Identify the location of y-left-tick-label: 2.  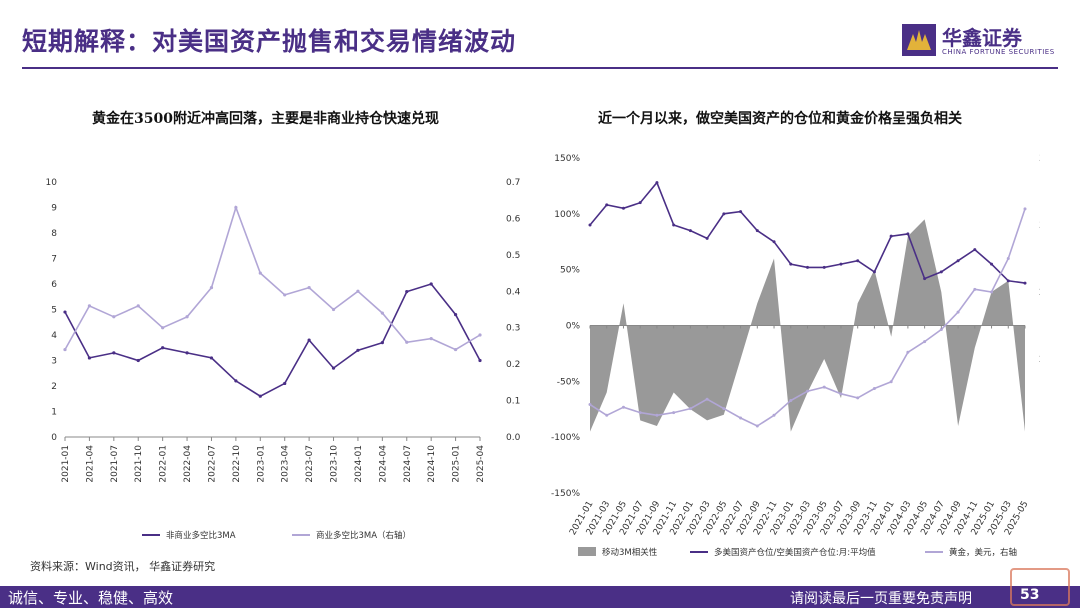
(54, 387).